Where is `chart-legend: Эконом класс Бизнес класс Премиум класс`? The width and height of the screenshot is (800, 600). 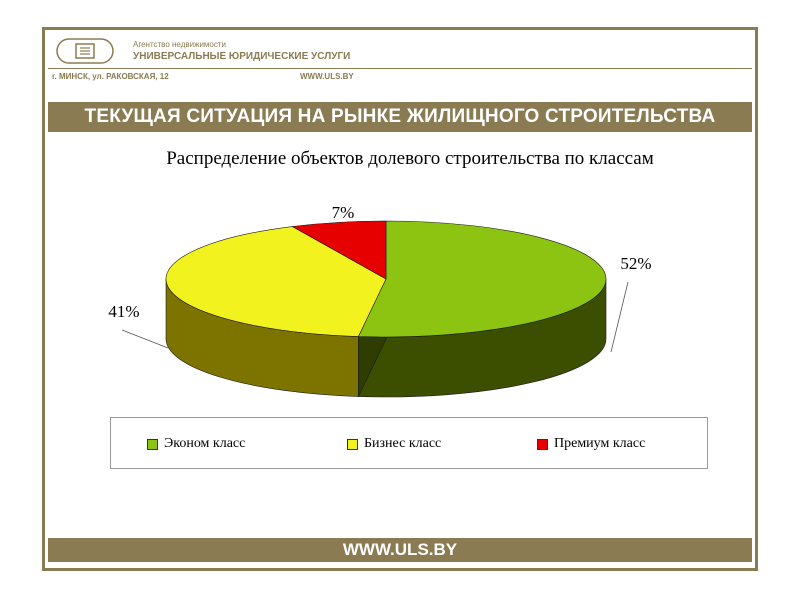 chart-legend: Эконом класс Бизнес класс Премиум класс is located at coordinates (409, 443).